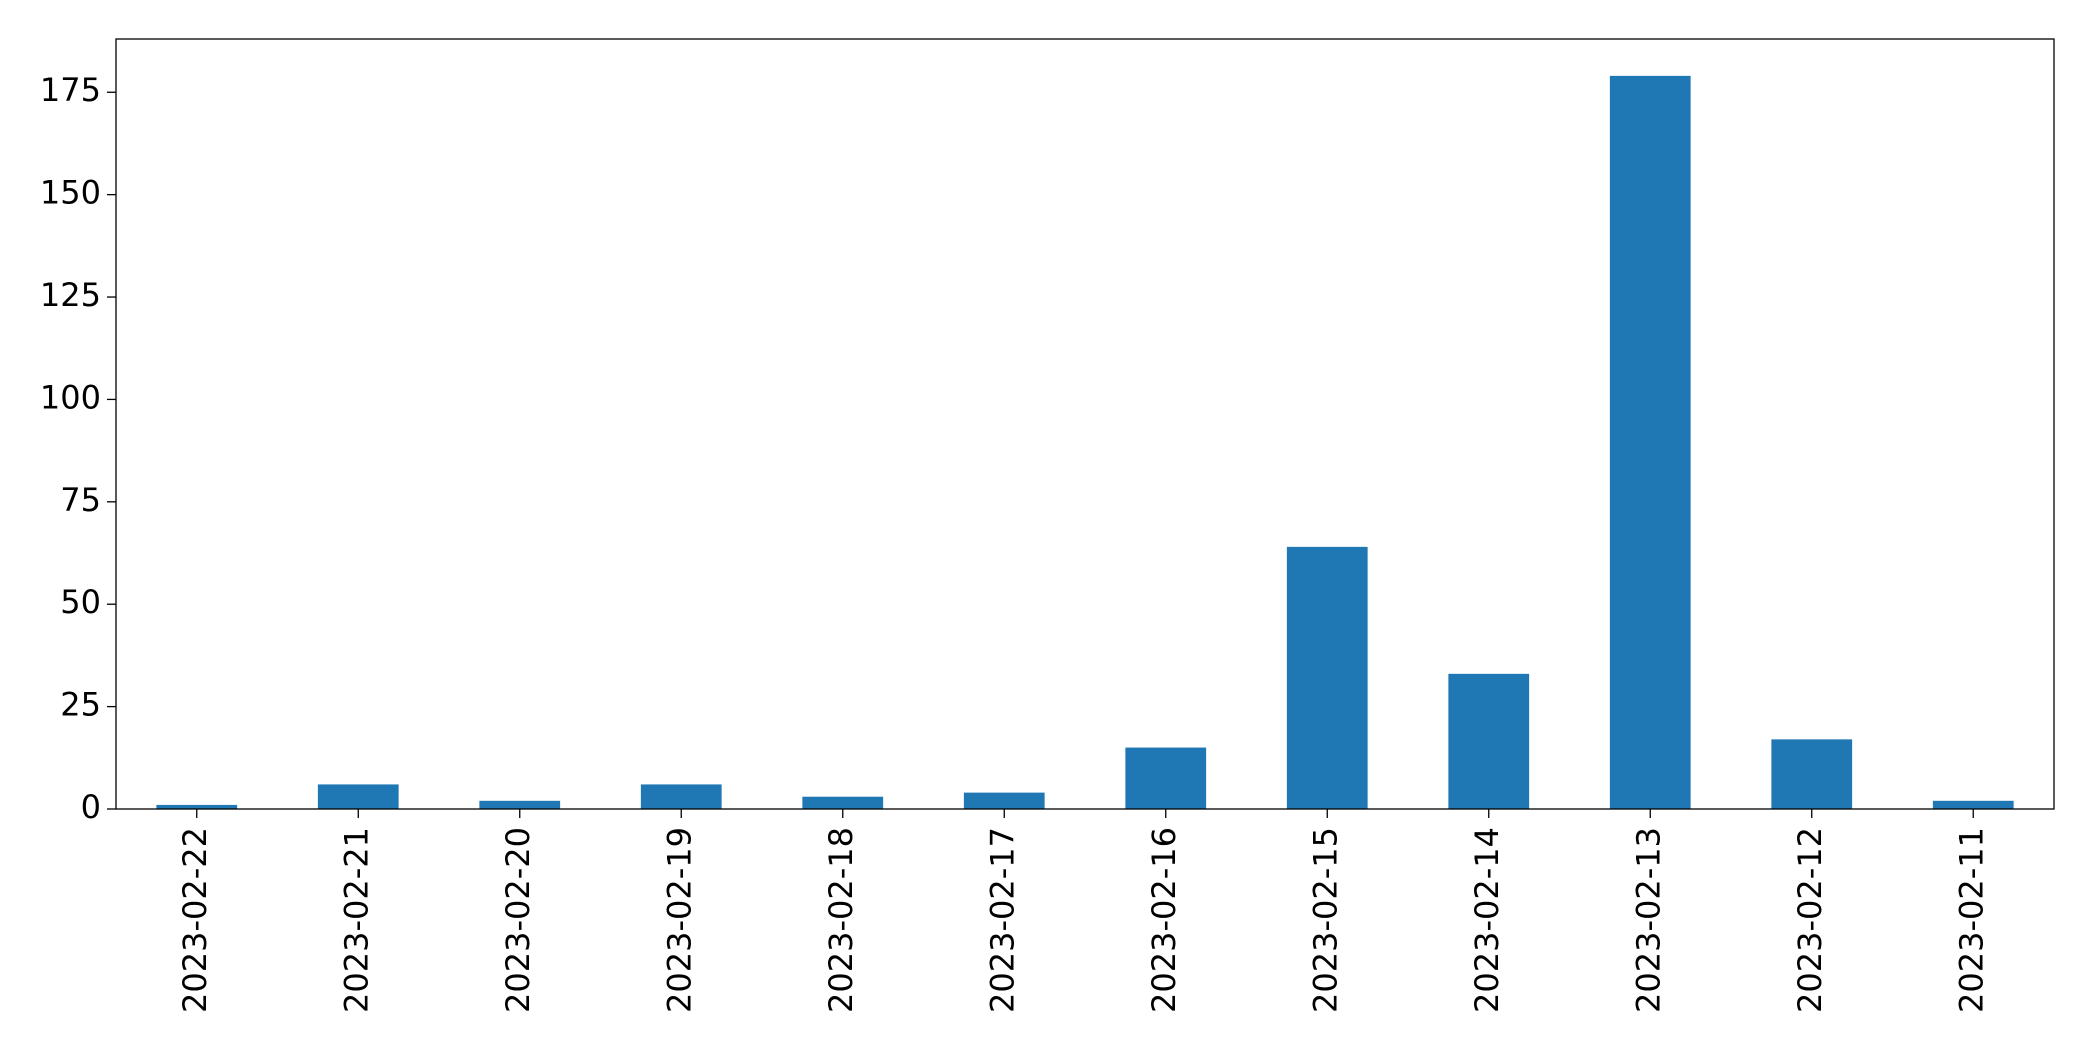 Image resolution: width=2093 pixels, height=1061 pixels. Describe the element at coordinates (80, 602) in the screenshot. I see `y-tick-label: 50` at that location.